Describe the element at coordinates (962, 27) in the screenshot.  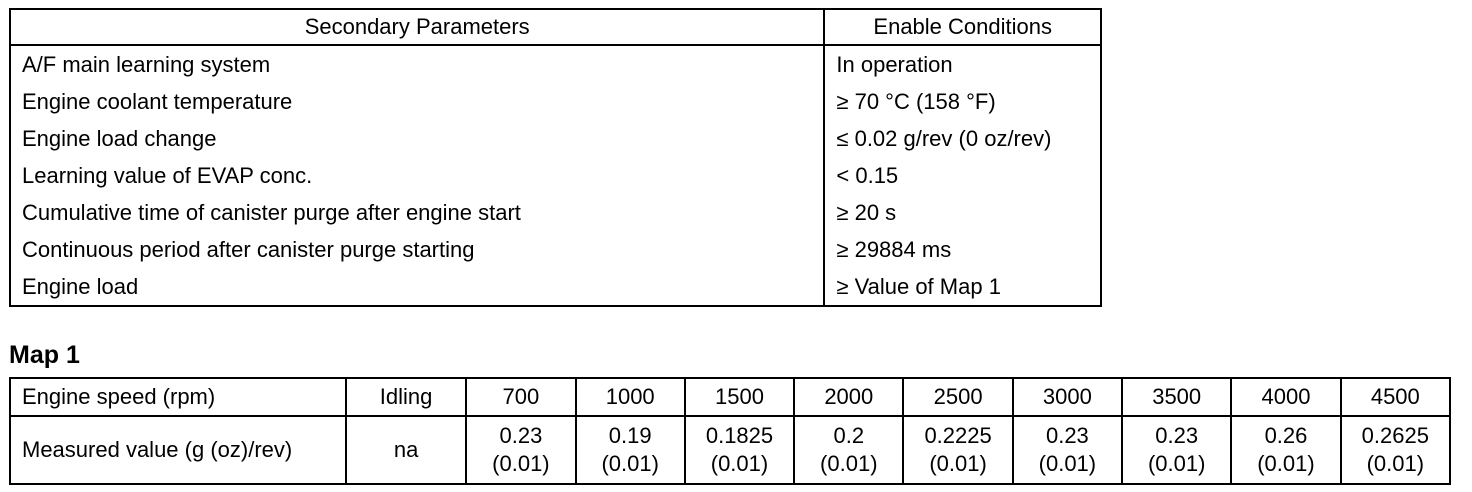
I see `header-enable-conditions: Enable Conditions` at that location.